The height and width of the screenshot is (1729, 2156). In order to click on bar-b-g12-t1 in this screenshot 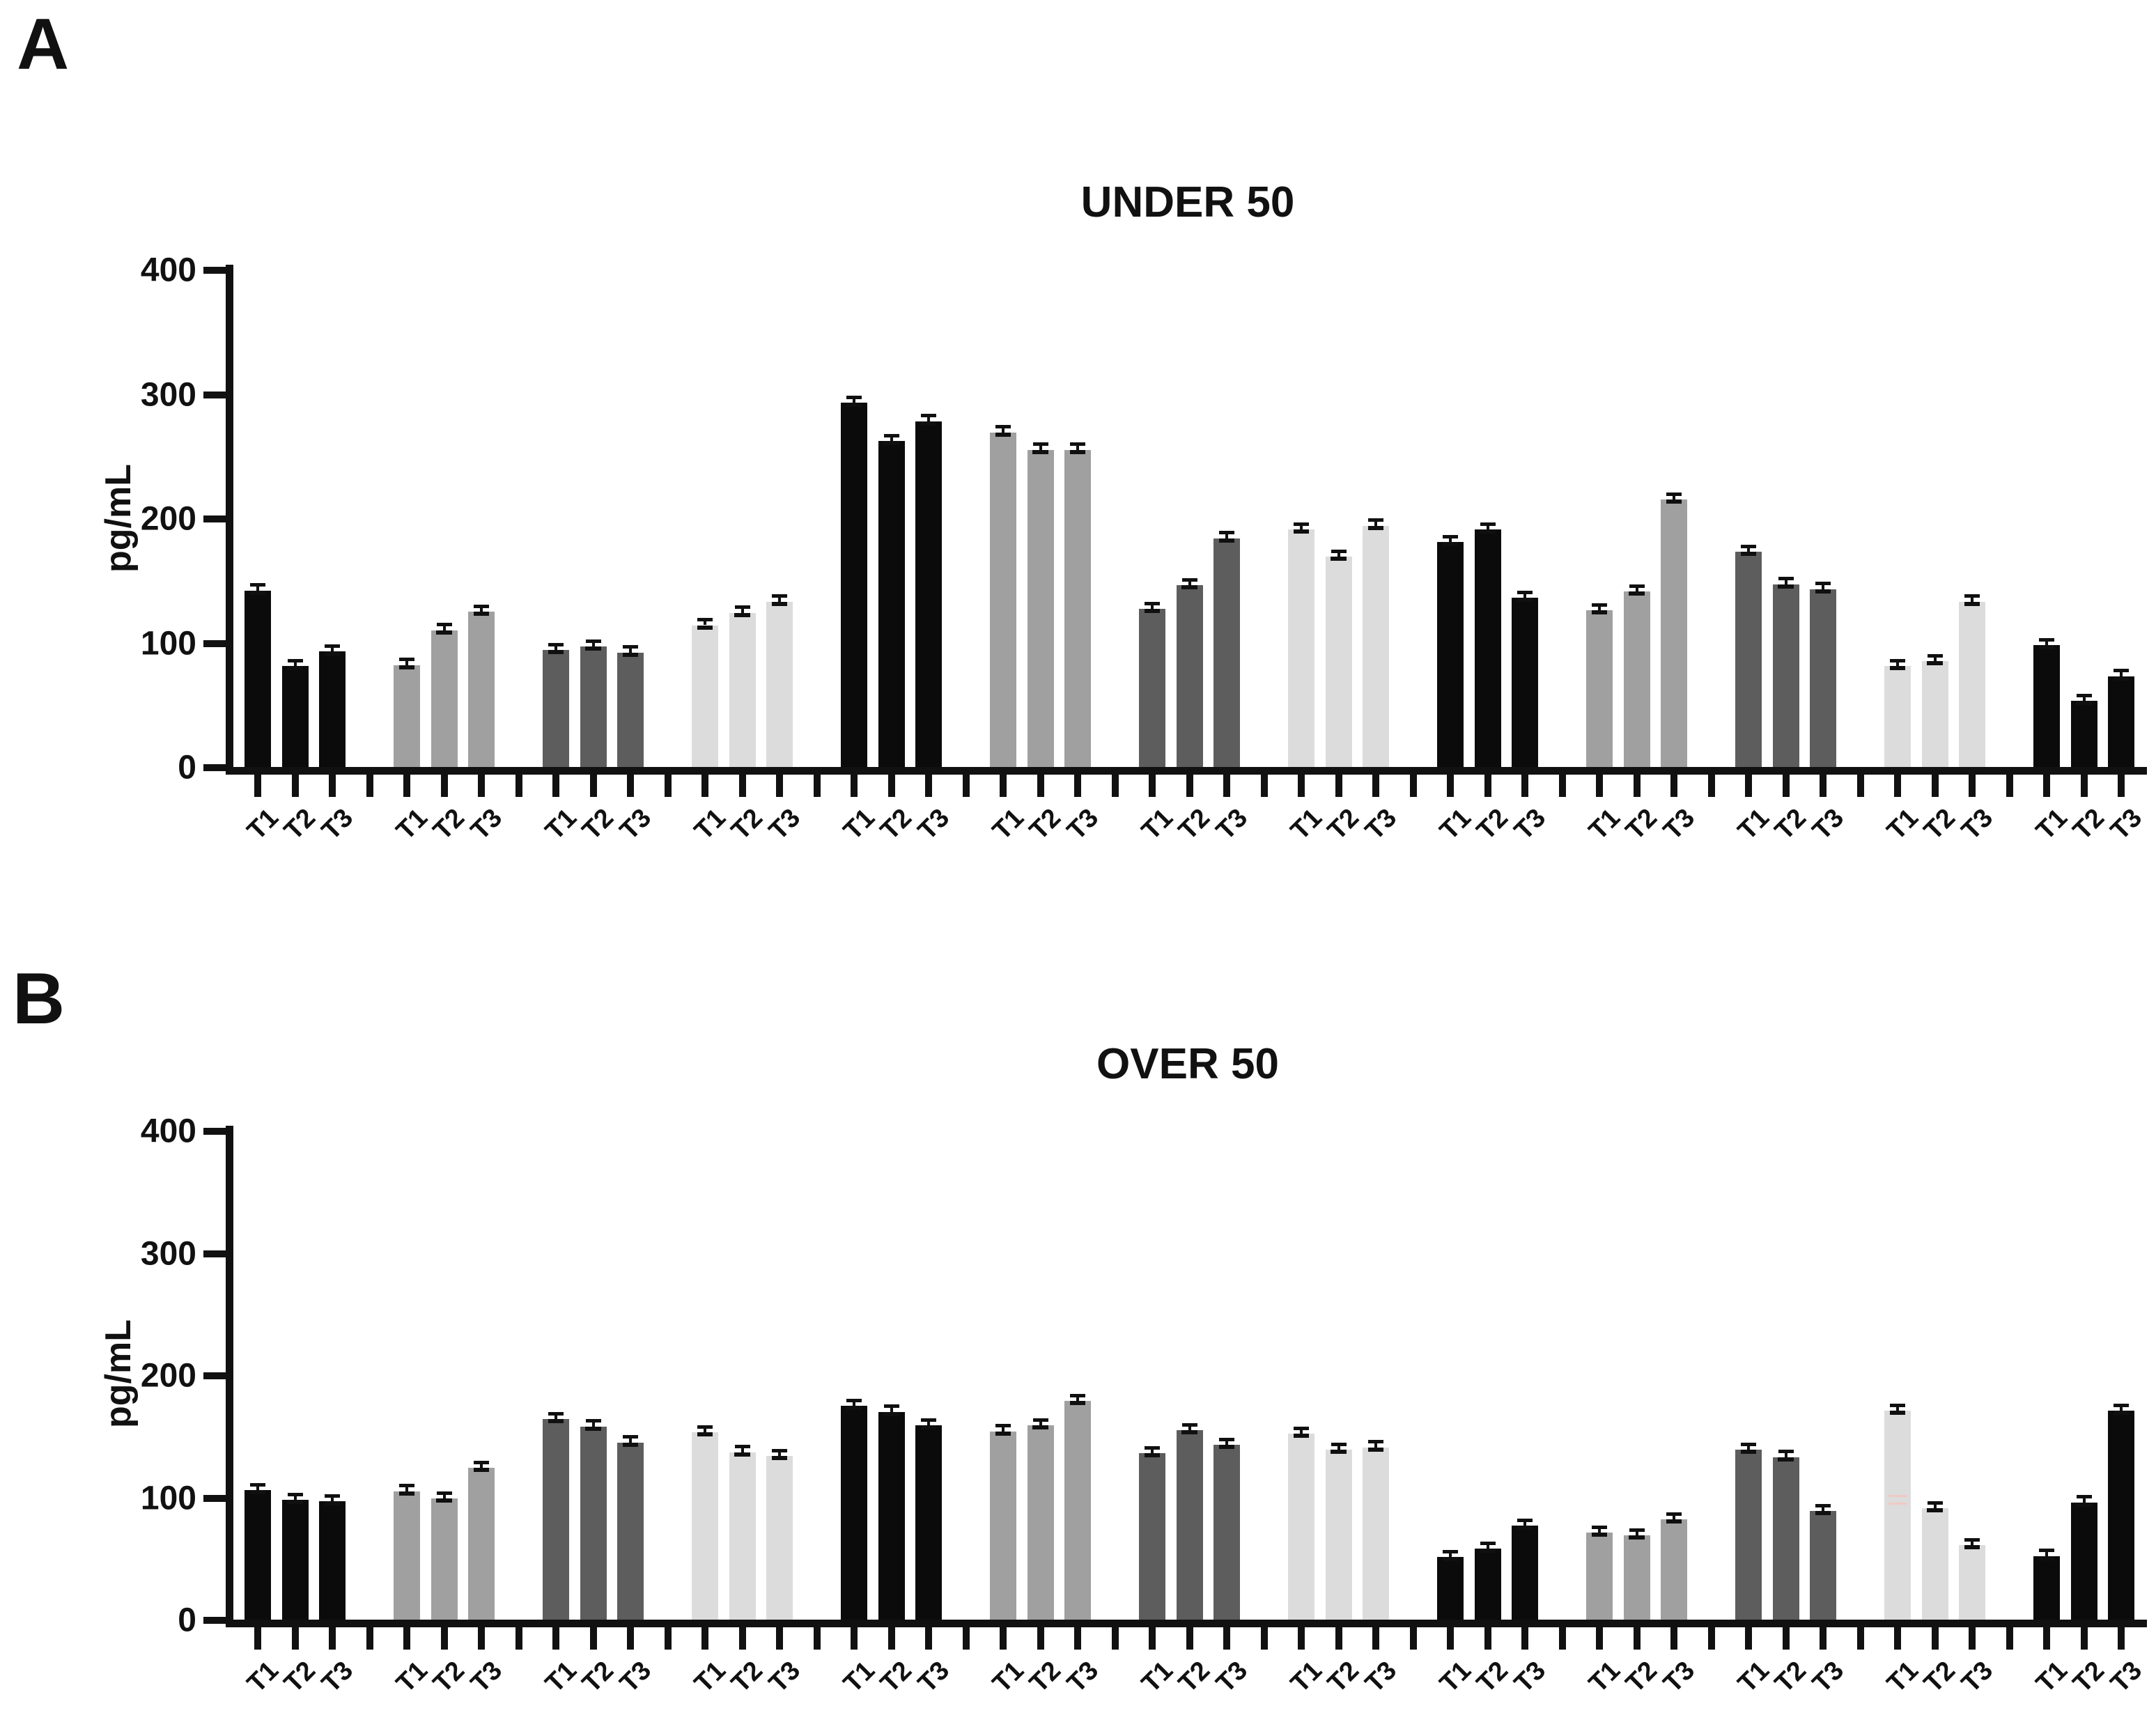, I will do `click(1897, 1515)`.